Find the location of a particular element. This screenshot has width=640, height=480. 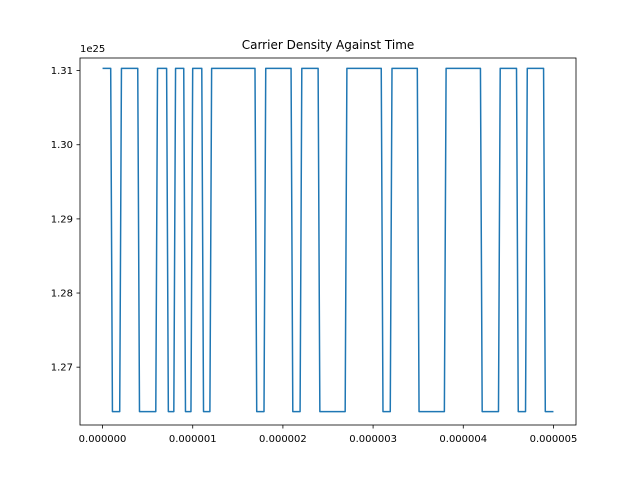

x-tick-label: 0.000000 is located at coordinates (103, 439).